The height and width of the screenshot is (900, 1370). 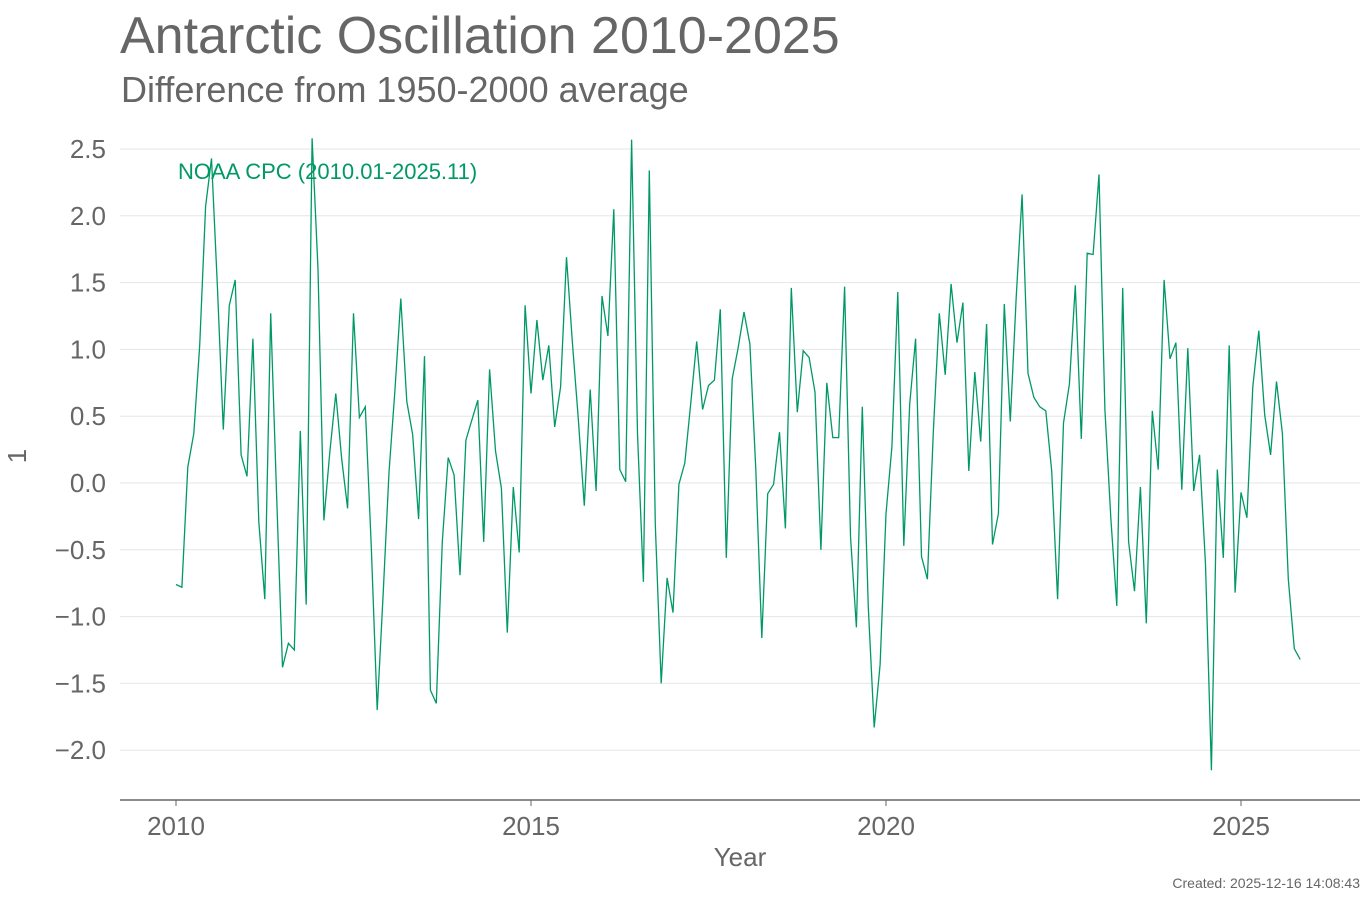 What do you see at coordinates (80, 683) in the screenshot?
I see `y-tick-label: −1.5` at bounding box center [80, 683].